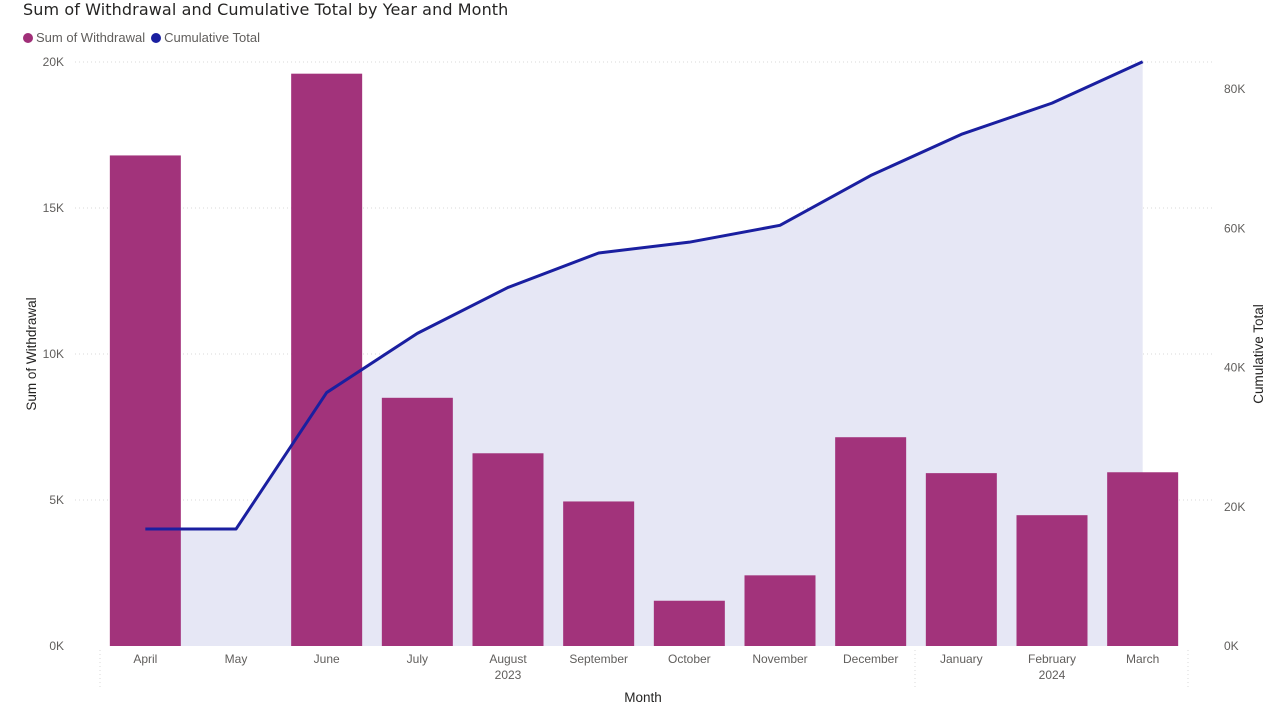  Describe the element at coordinates (53, 62) in the screenshot. I see `y-left-tick-label: 20K` at that location.